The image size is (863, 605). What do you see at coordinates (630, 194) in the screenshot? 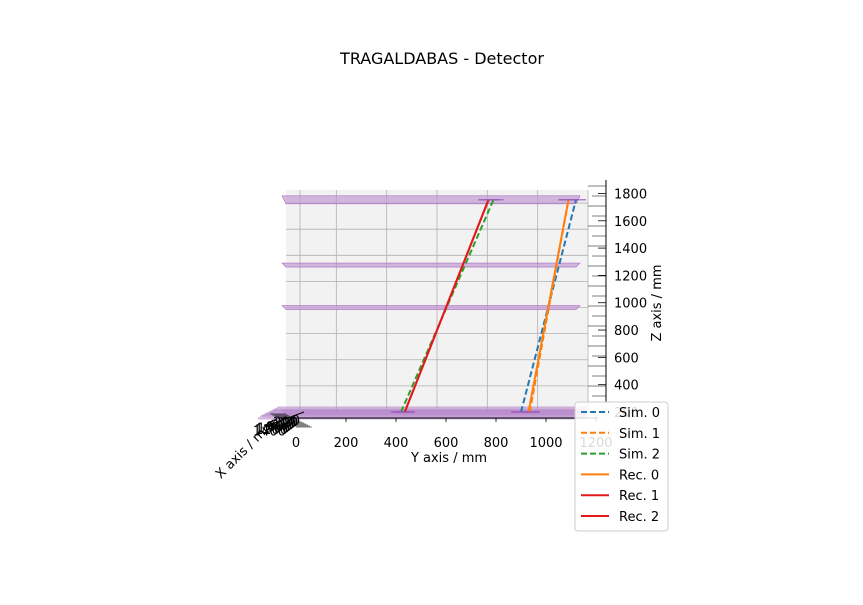
I see `z-tick-label: 1800` at bounding box center [630, 194].